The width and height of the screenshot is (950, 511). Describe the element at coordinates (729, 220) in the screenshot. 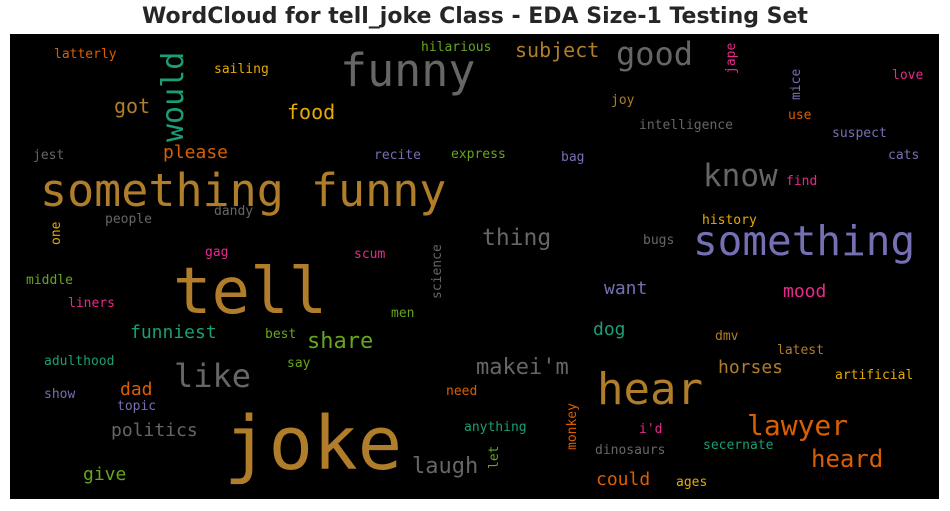

I see `word: history` at that location.